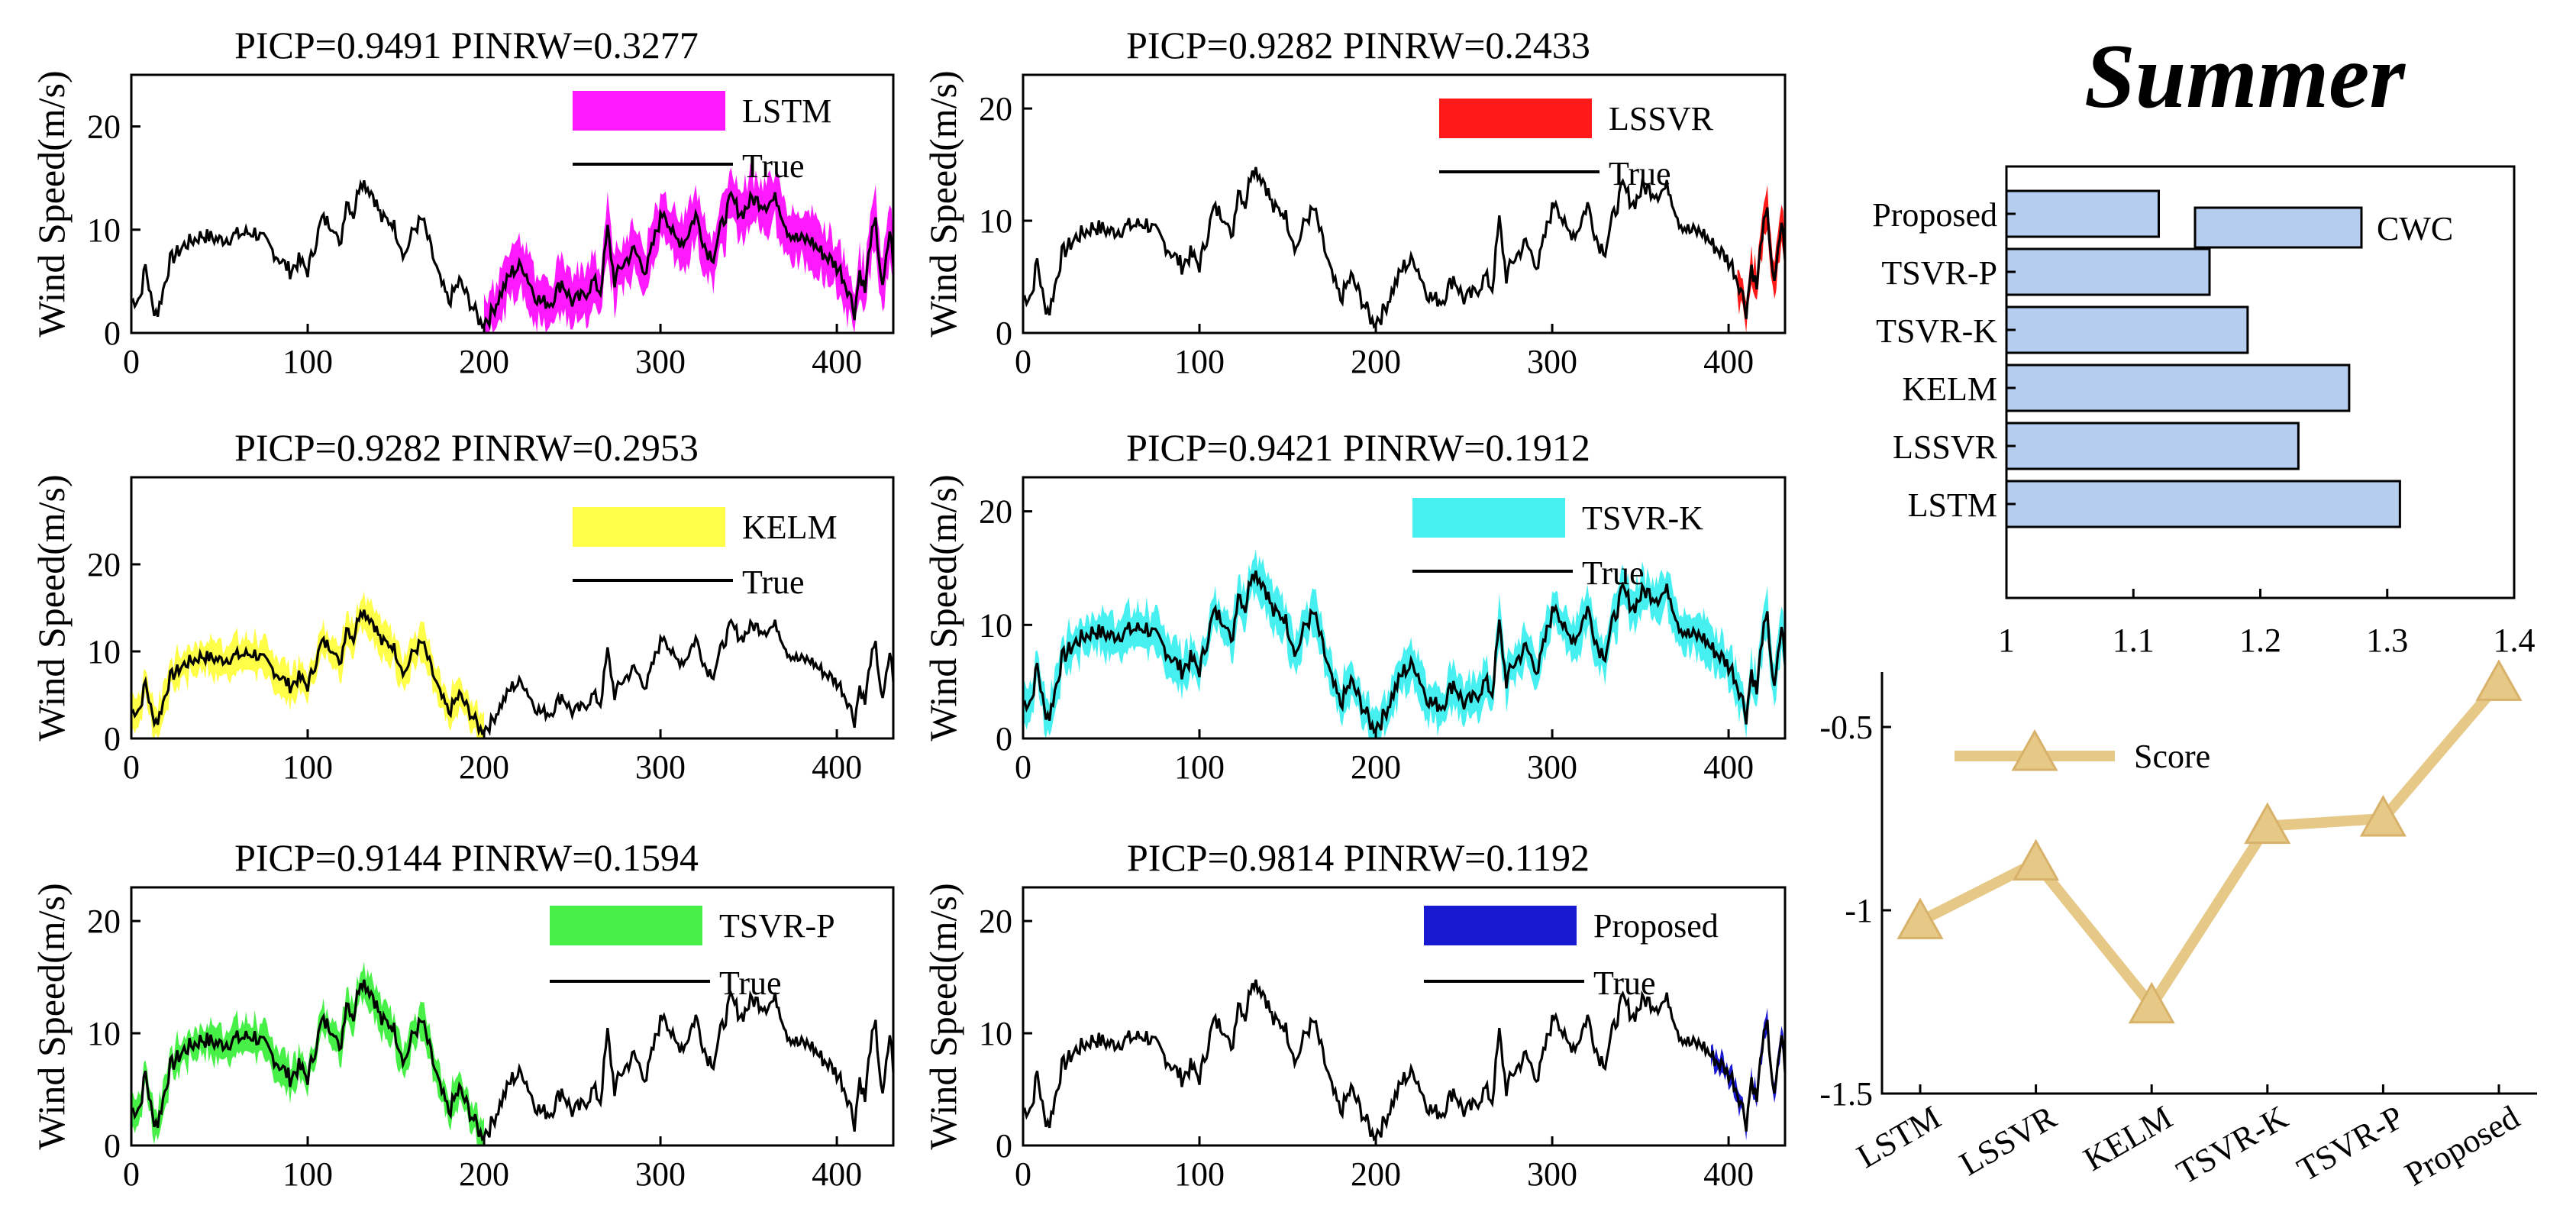 The width and height of the screenshot is (2576, 1231). Describe the element at coordinates (2134, 640) in the screenshot. I see `x-tick-label: 1.1` at that location.